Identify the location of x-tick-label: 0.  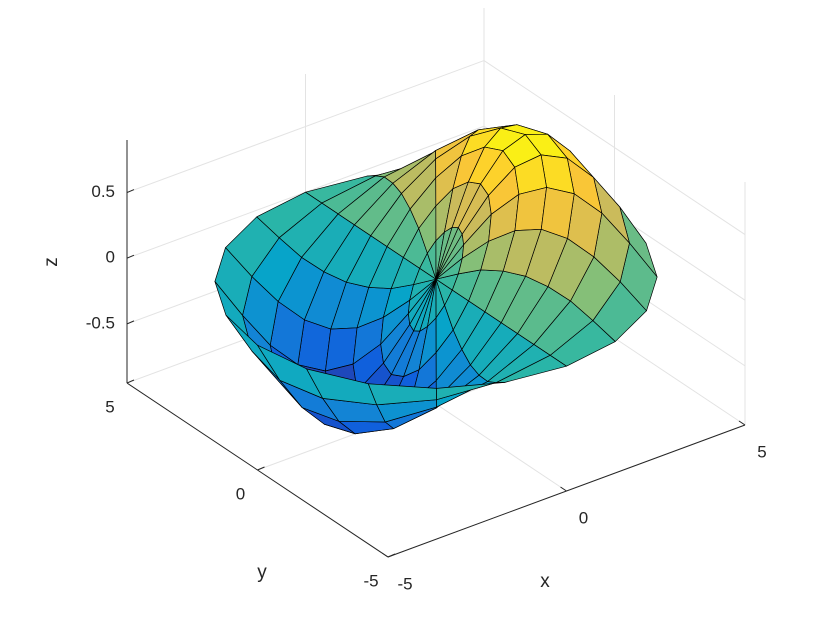
(583, 517).